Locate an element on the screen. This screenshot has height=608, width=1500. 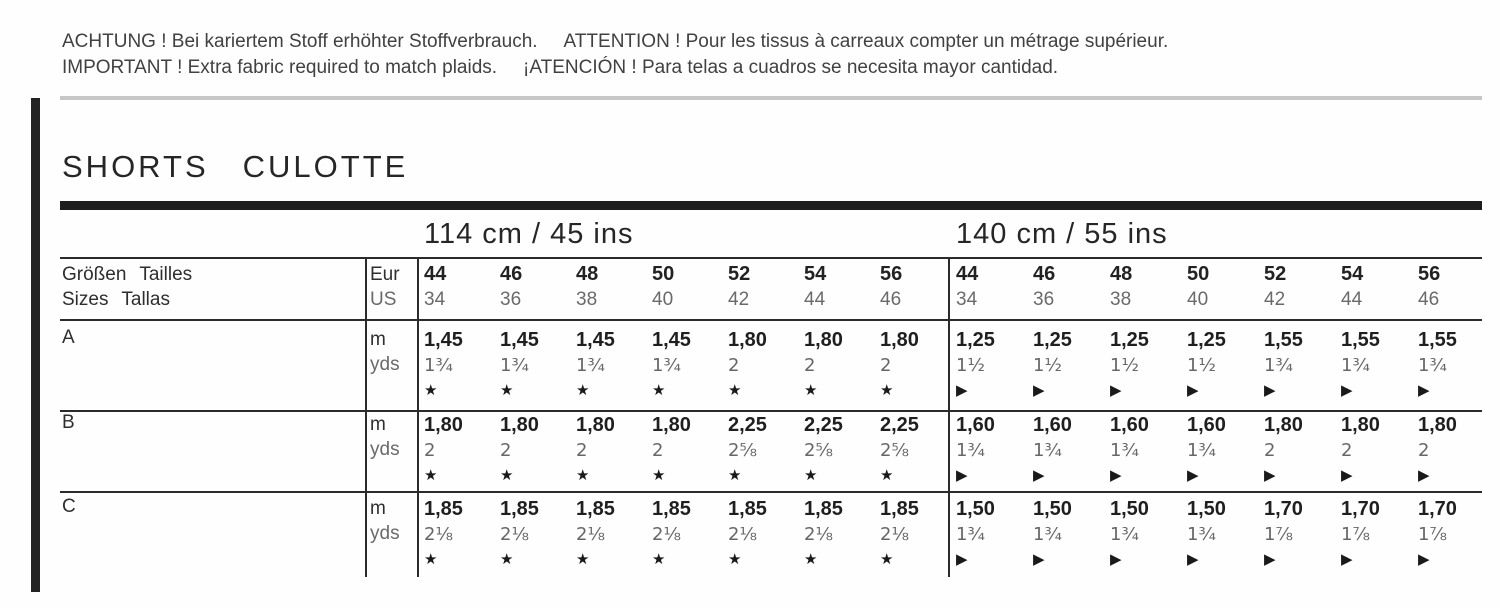
unit-column-b: m yds is located at coordinates (385, 437).